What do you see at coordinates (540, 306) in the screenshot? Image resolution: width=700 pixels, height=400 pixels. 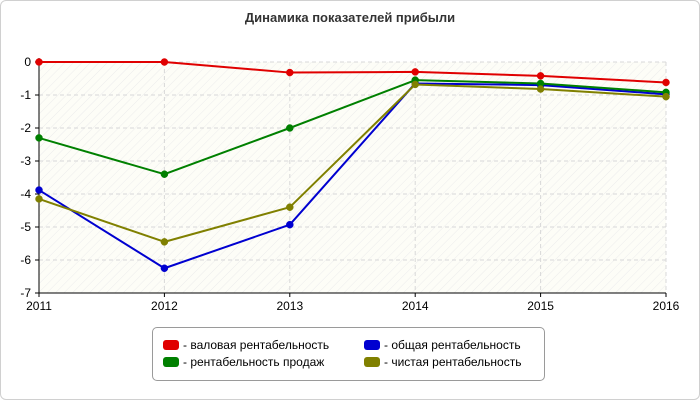 I see `x-tick-label: 2015` at bounding box center [540, 306].